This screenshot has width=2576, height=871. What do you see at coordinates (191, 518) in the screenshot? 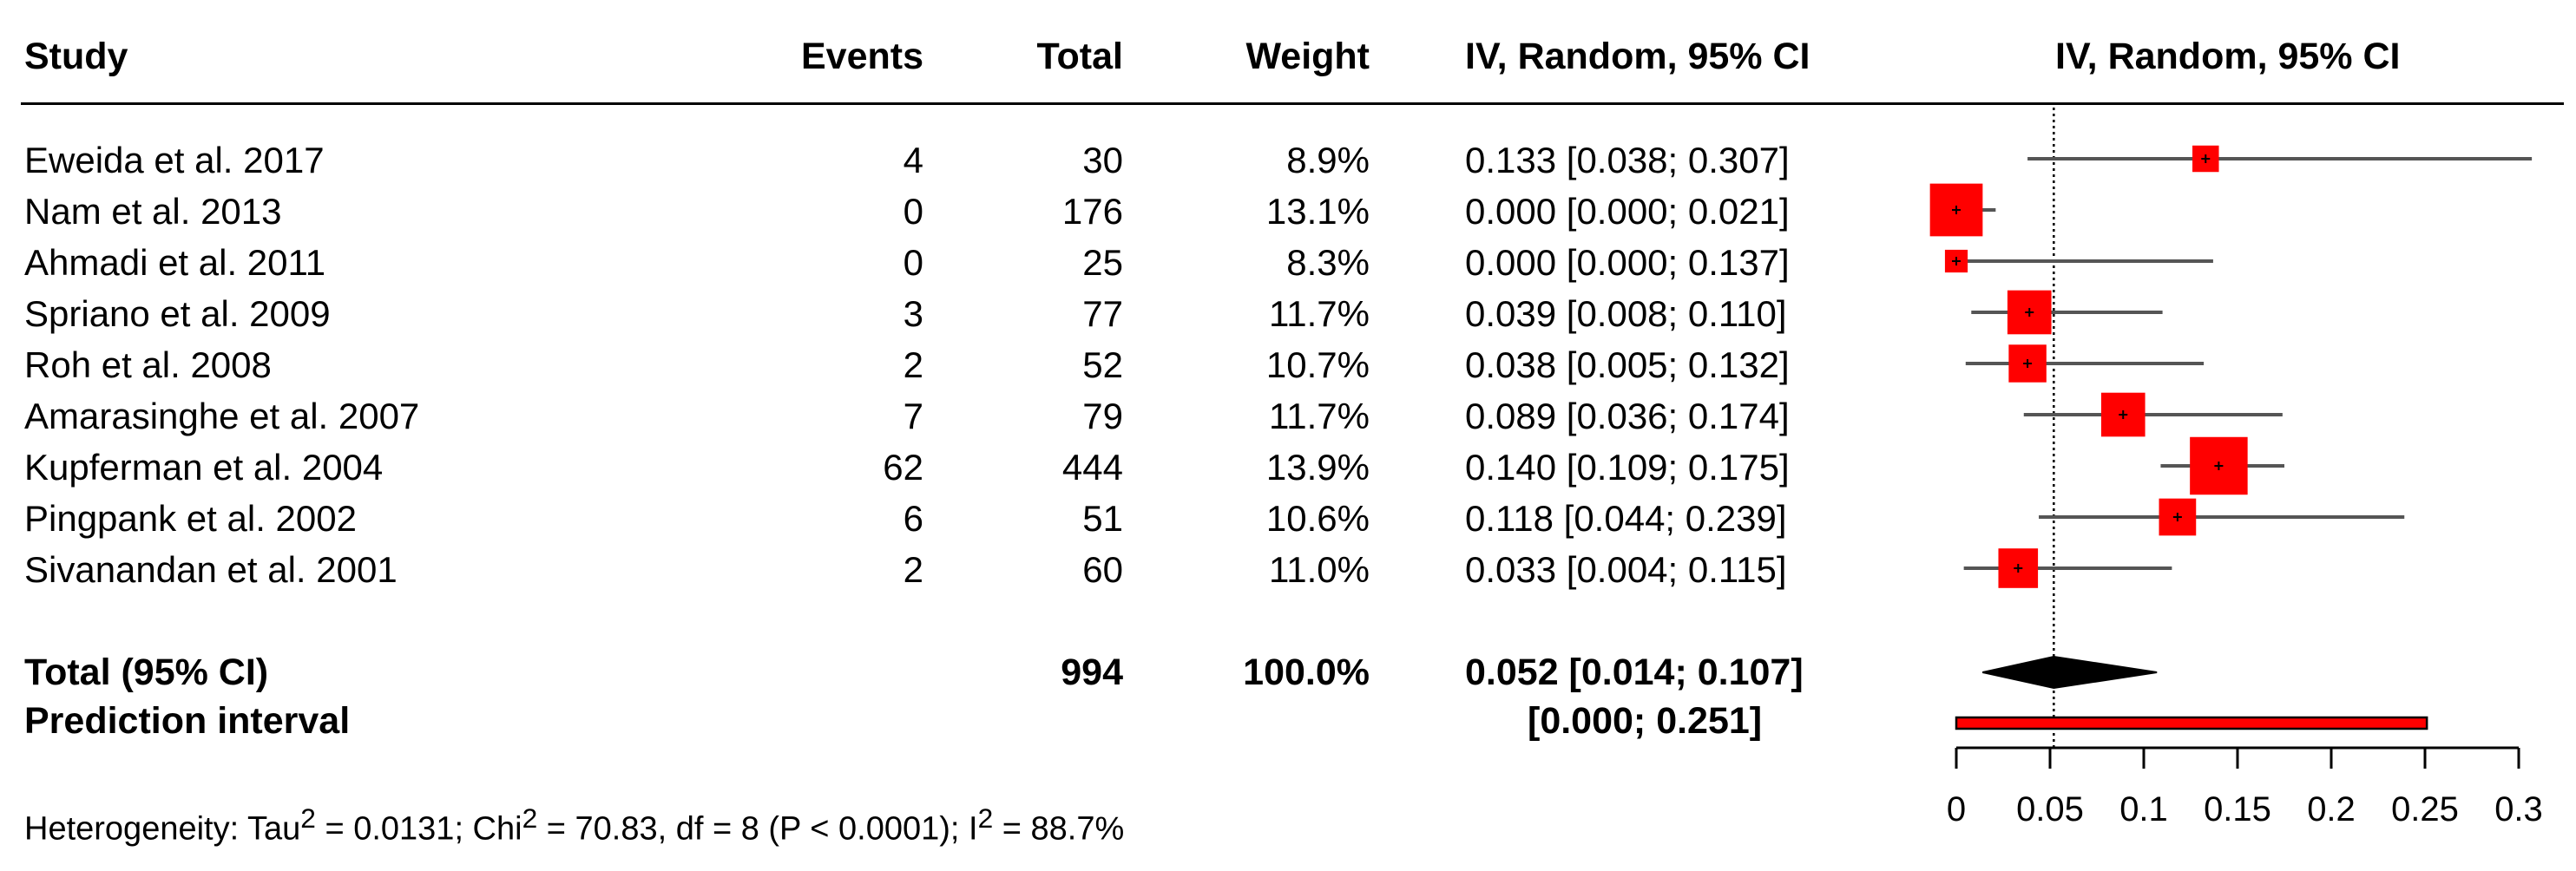
I see `study-name: Pingpank et al. 2002` at bounding box center [191, 518].